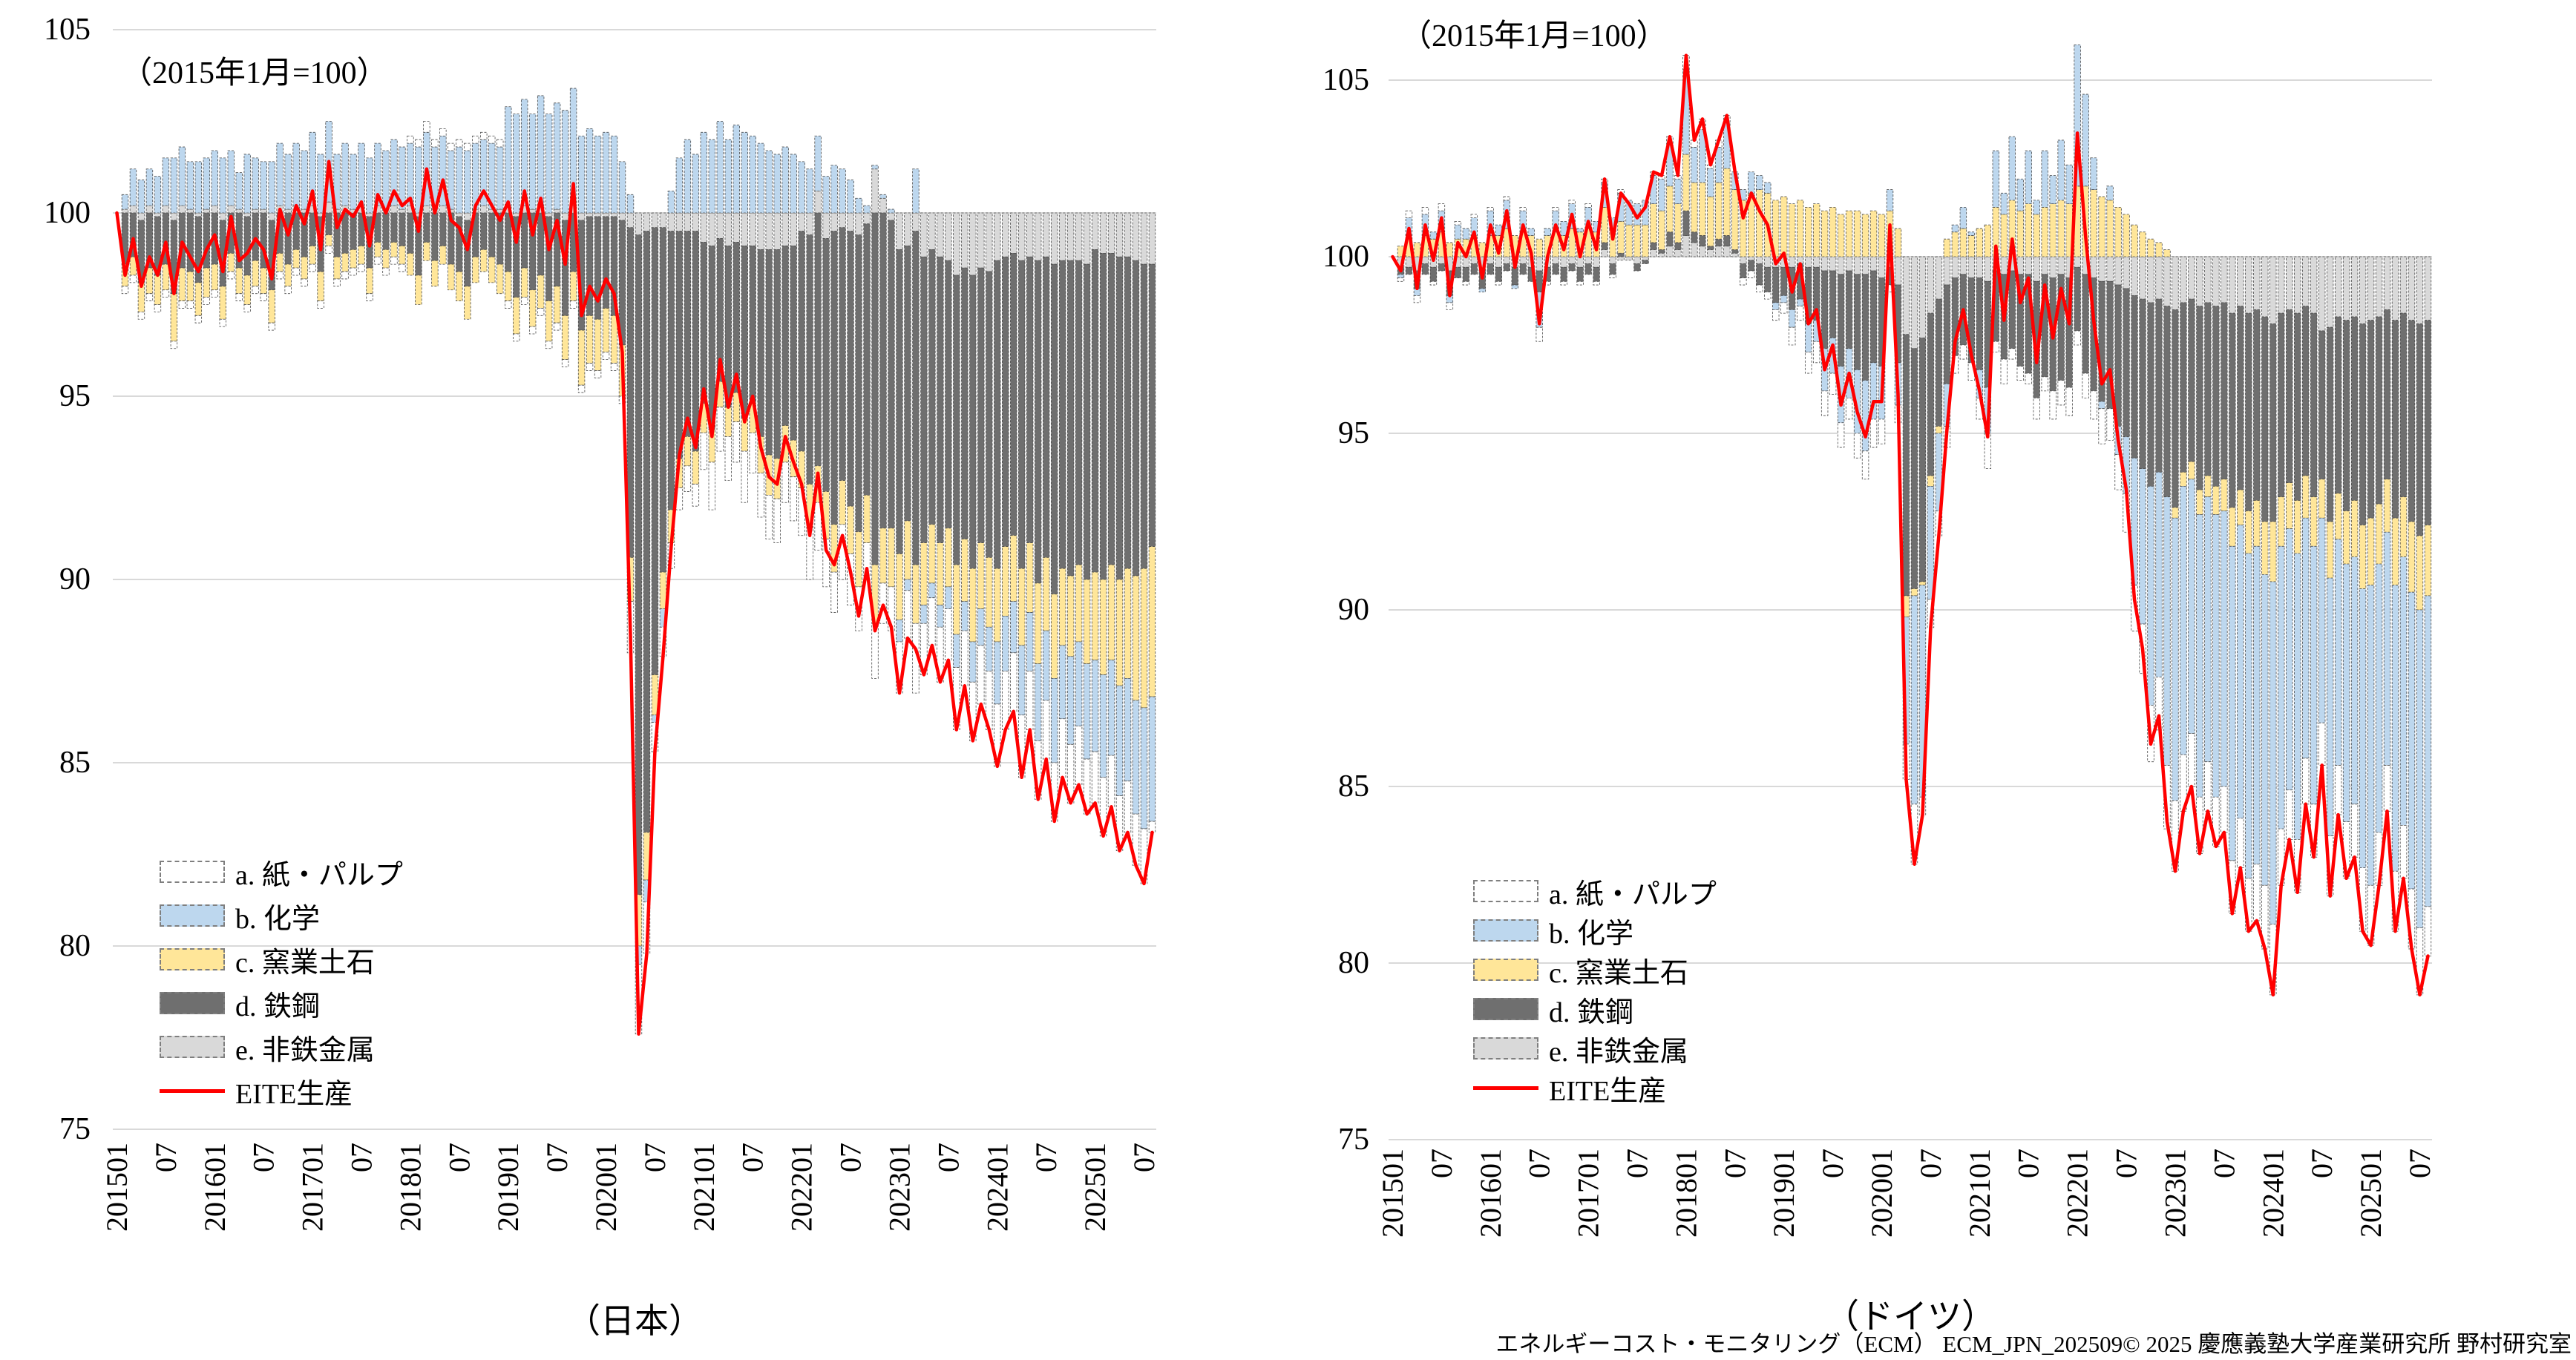 The width and height of the screenshot is (2576, 1360). I want to click on x-tick-label: 202401, so click(997, 1188).